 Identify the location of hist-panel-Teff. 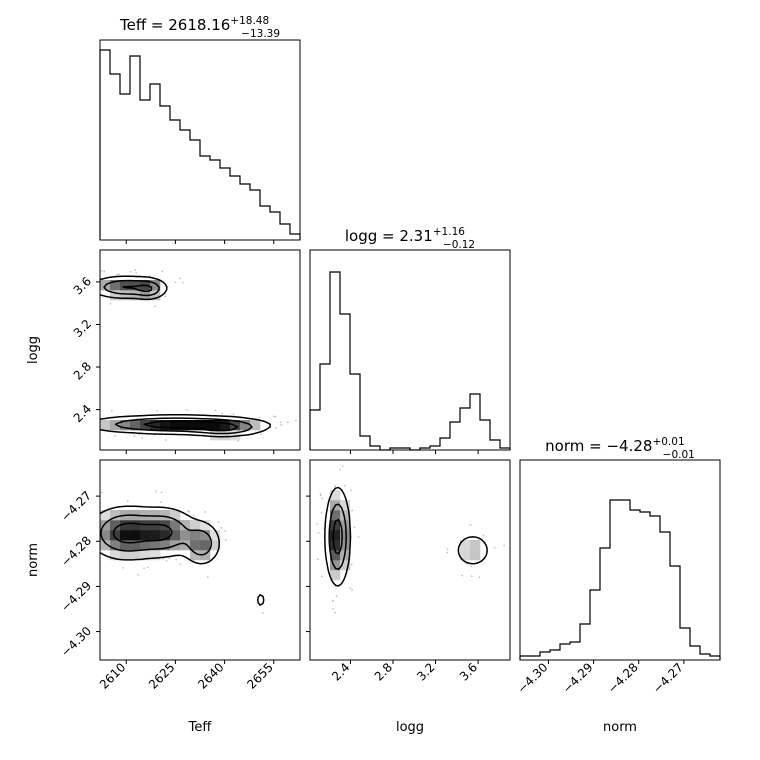
(200, 141).